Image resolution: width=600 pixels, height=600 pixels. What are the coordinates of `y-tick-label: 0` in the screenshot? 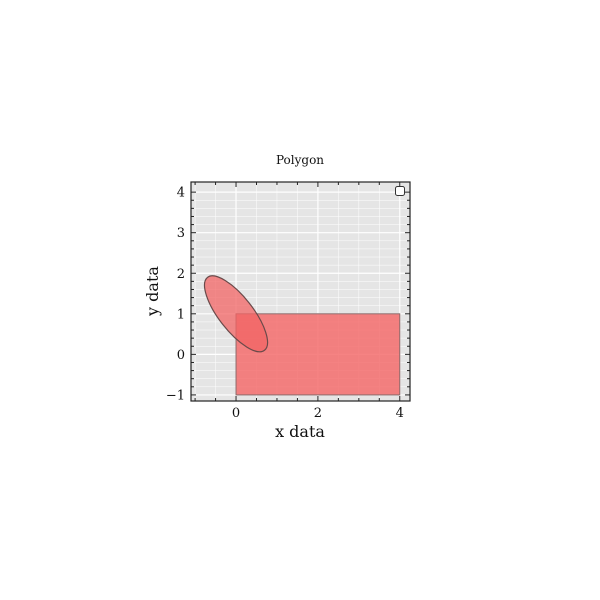 It's located at (181, 355).